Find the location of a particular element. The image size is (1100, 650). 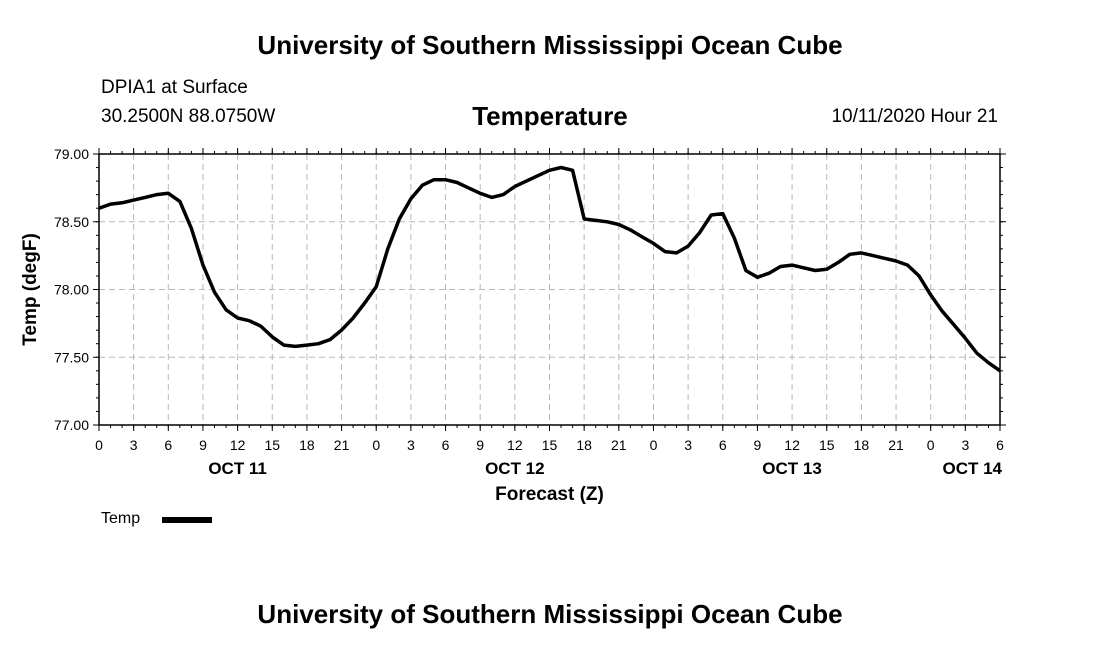

legend-label: Temp is located at coordinates (121, 518).